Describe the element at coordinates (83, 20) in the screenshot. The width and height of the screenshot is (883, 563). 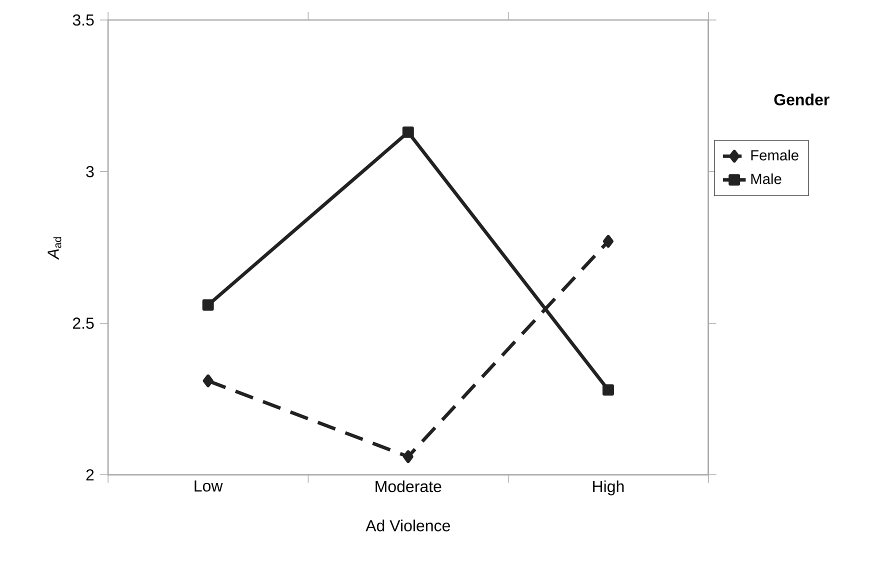
I see `y-tick-label: 3.5` at that location.